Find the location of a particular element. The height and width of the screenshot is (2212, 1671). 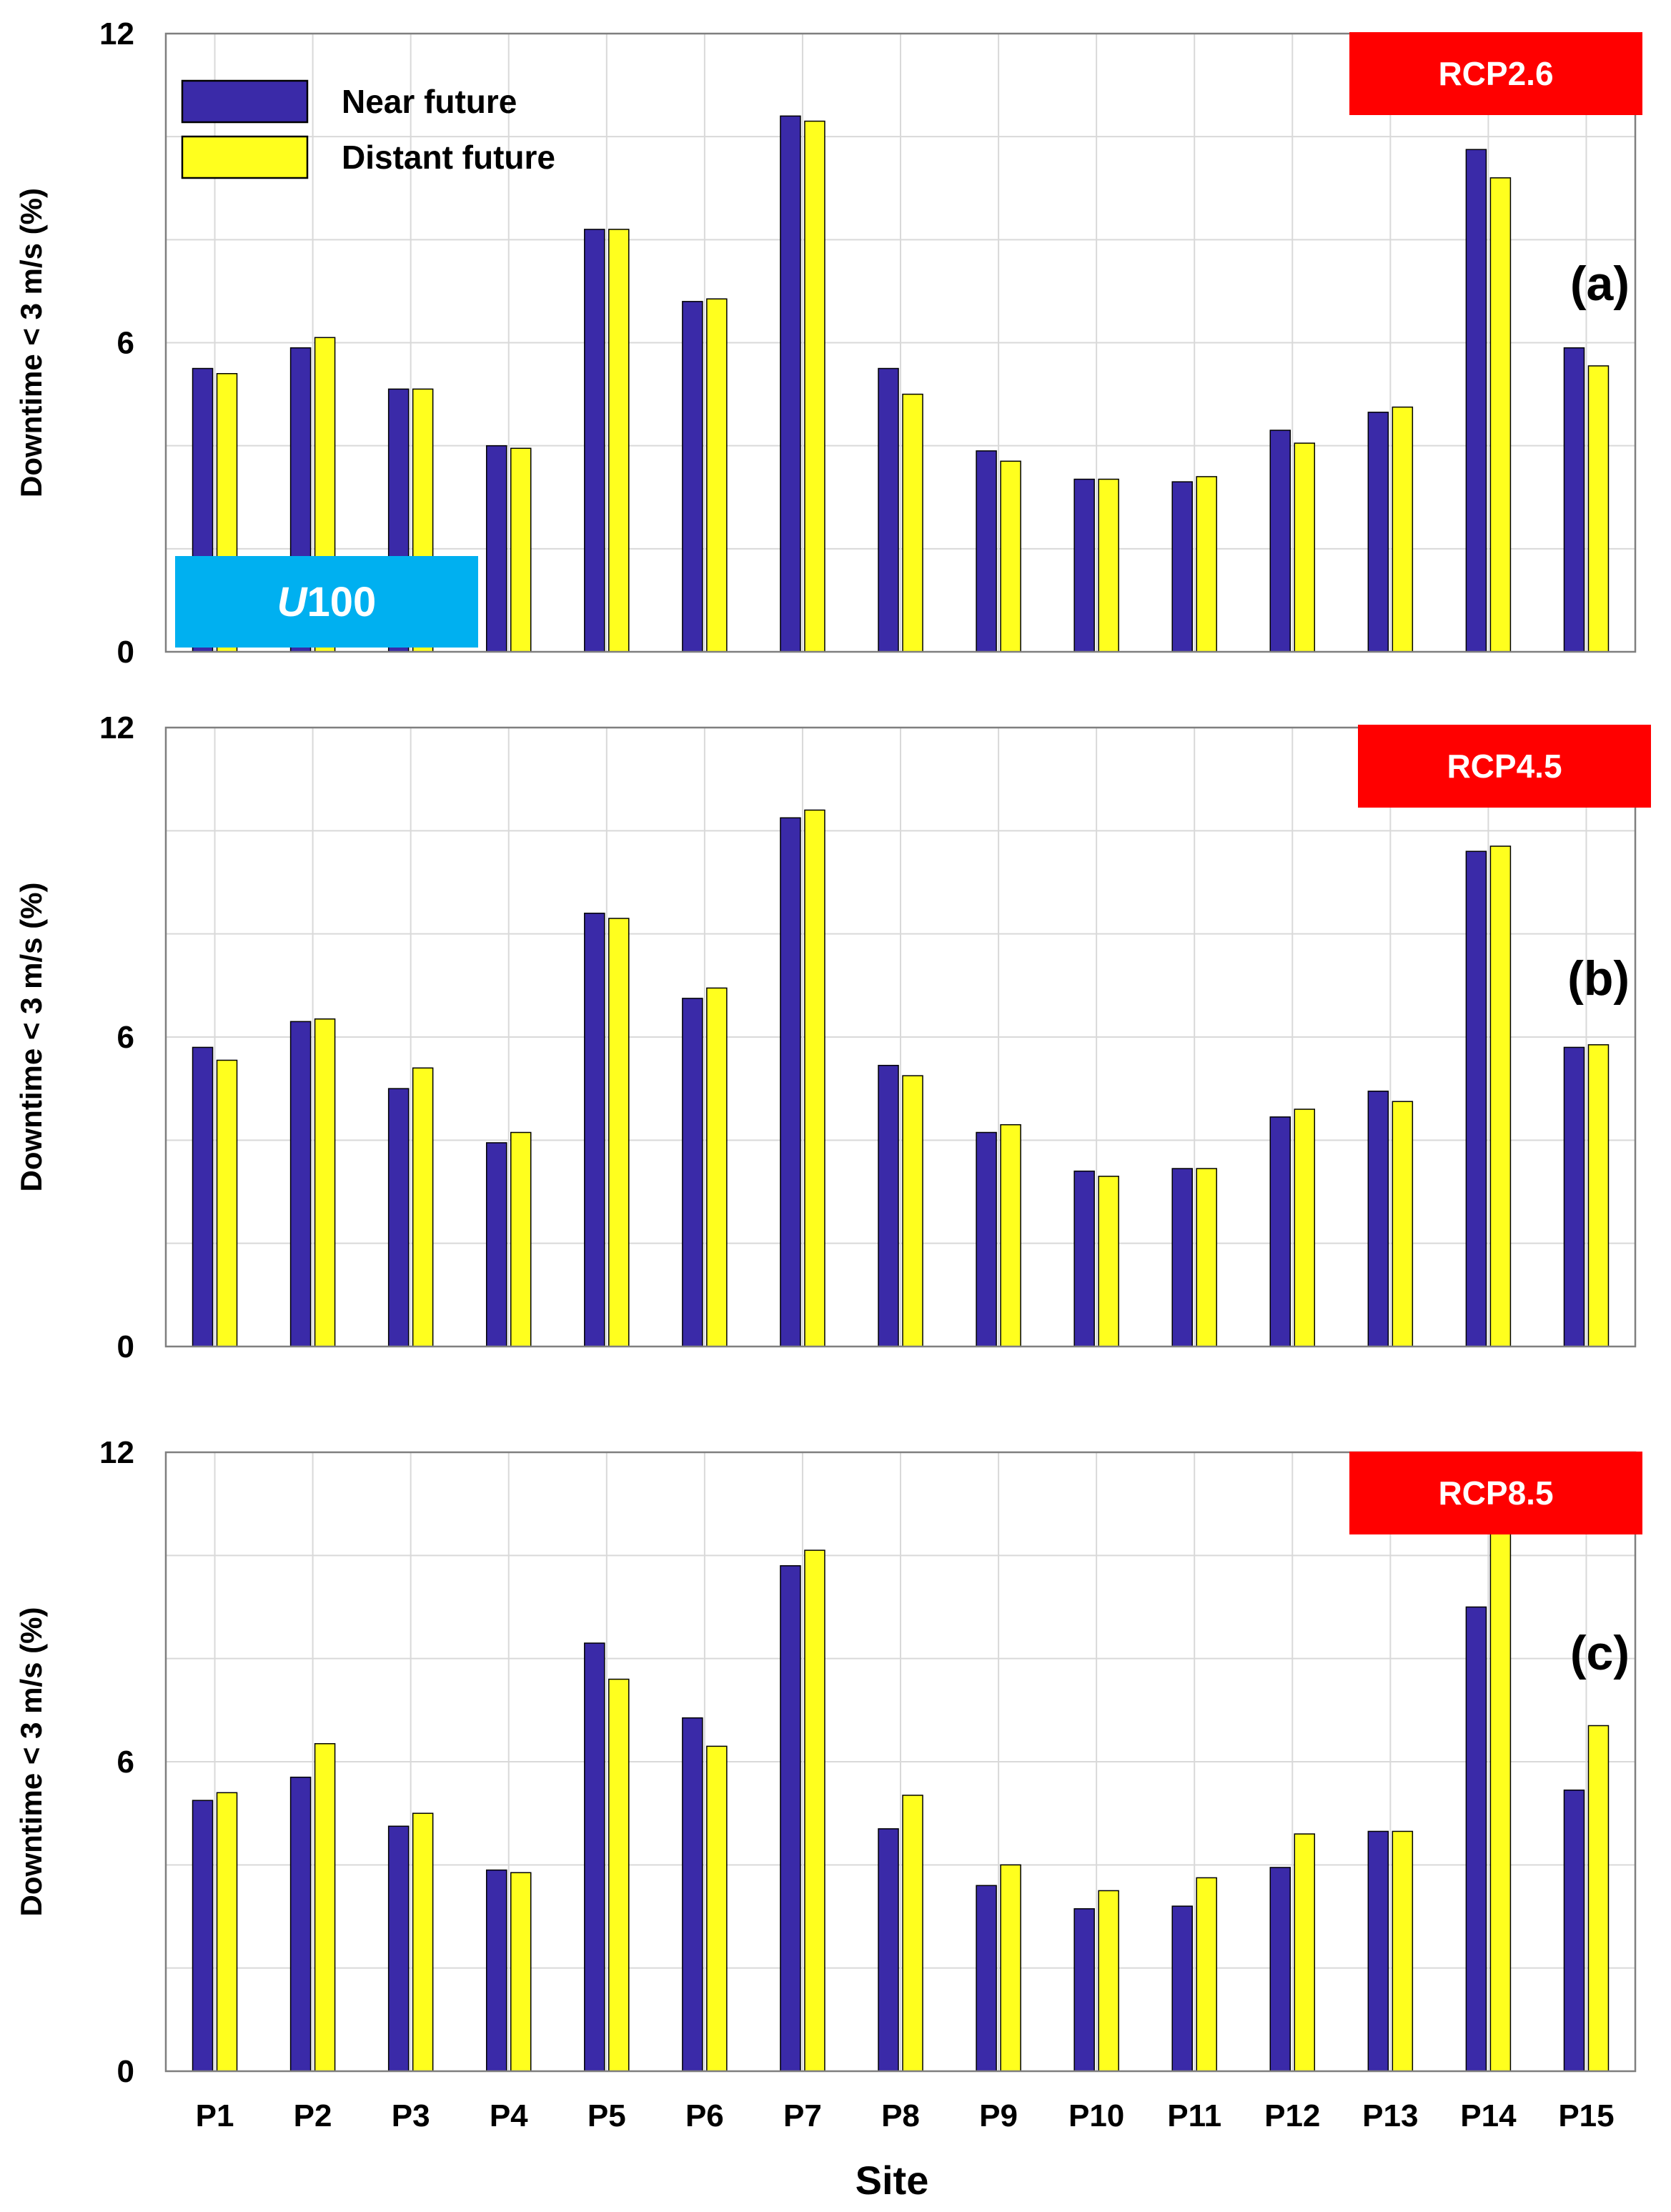

y-axis-label: Downtime < 3 m/s (%) is located at coordinates (31, 342).